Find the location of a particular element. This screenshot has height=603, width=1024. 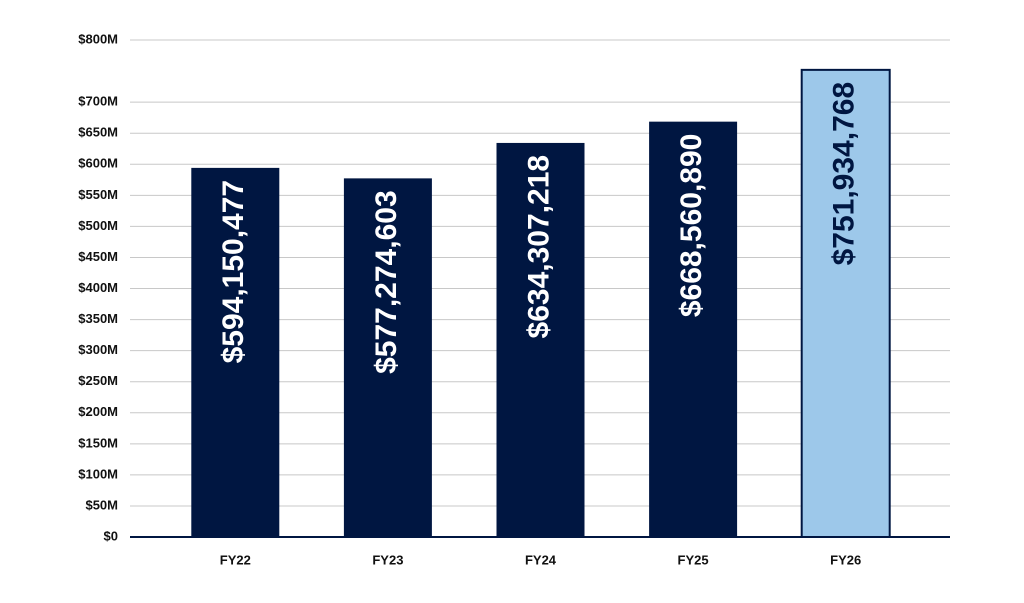

x-tick-label: FY22 is located at coordinates (235, 559).